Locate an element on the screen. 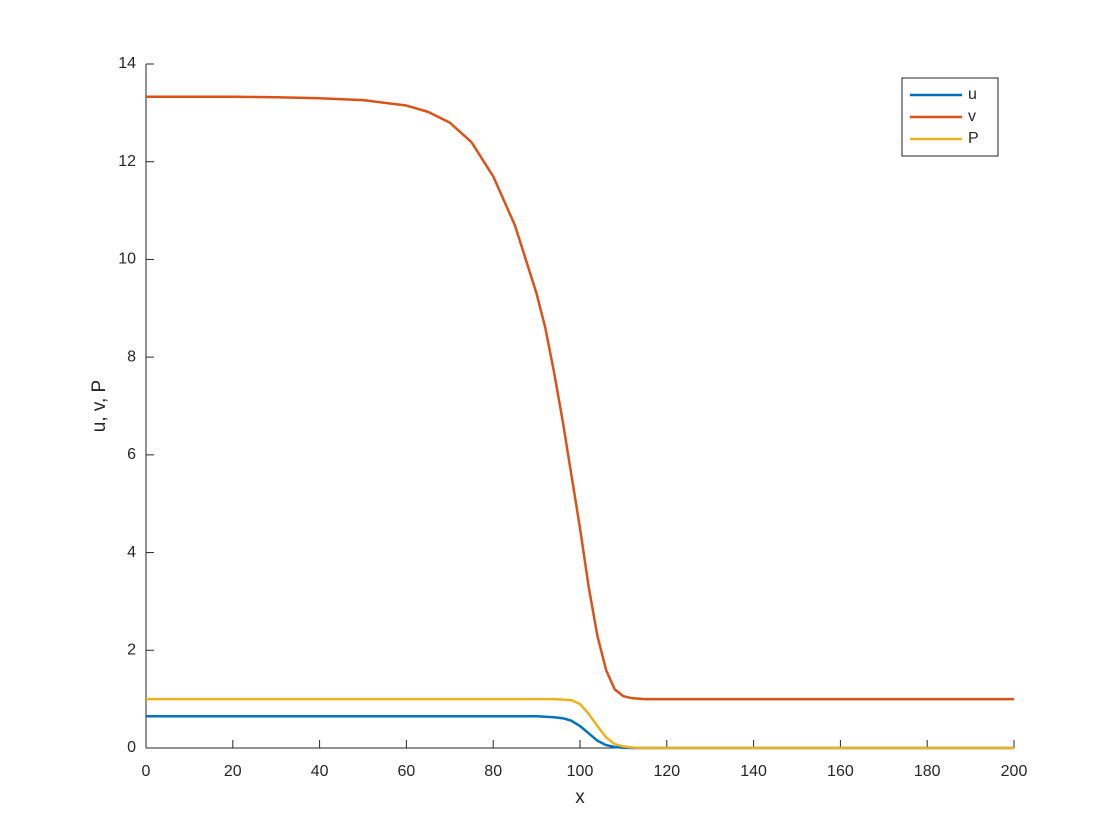 The image size is (1120, 840). y-tick-label: 8 is located at coordinates (131, 356).